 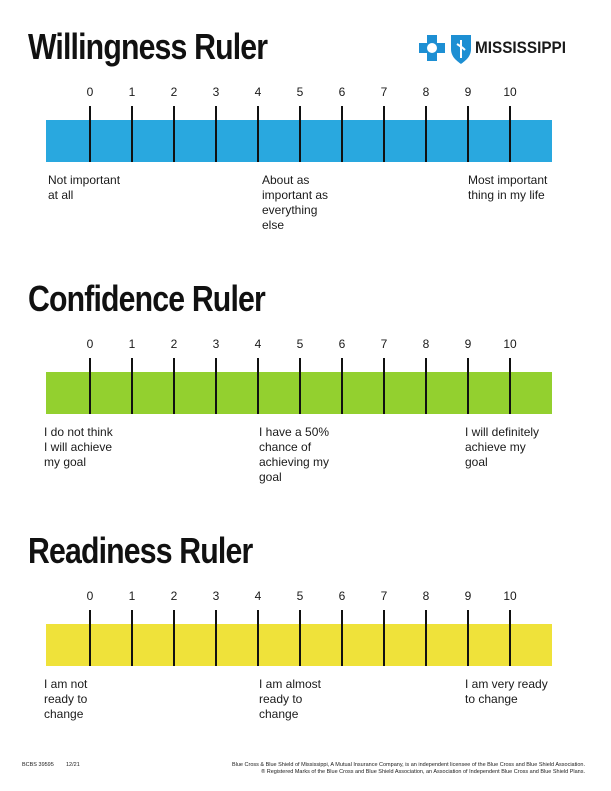 I want to click on anchor-text: important as, so click(x=295, y=195).